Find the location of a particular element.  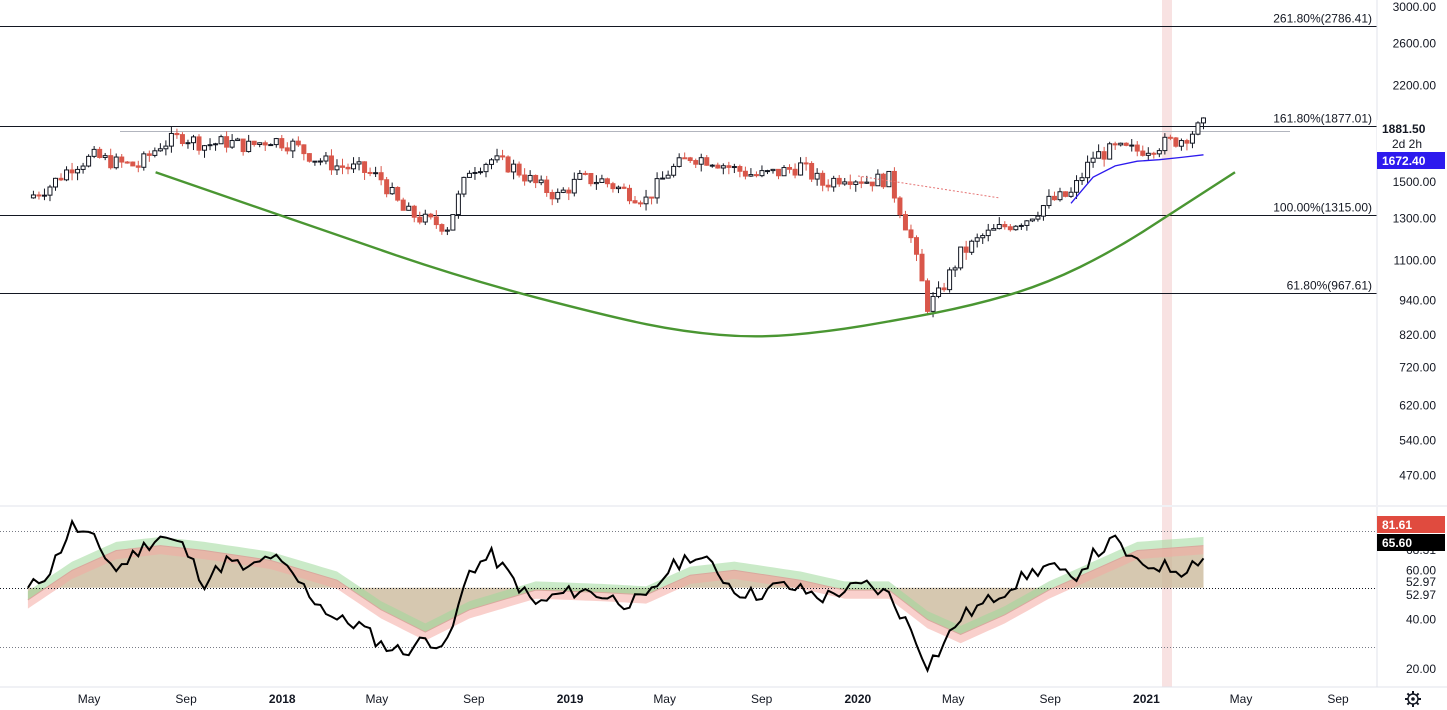

fib-level-label: 261.80%(2786.41) is located at coordinates (1322, 19).